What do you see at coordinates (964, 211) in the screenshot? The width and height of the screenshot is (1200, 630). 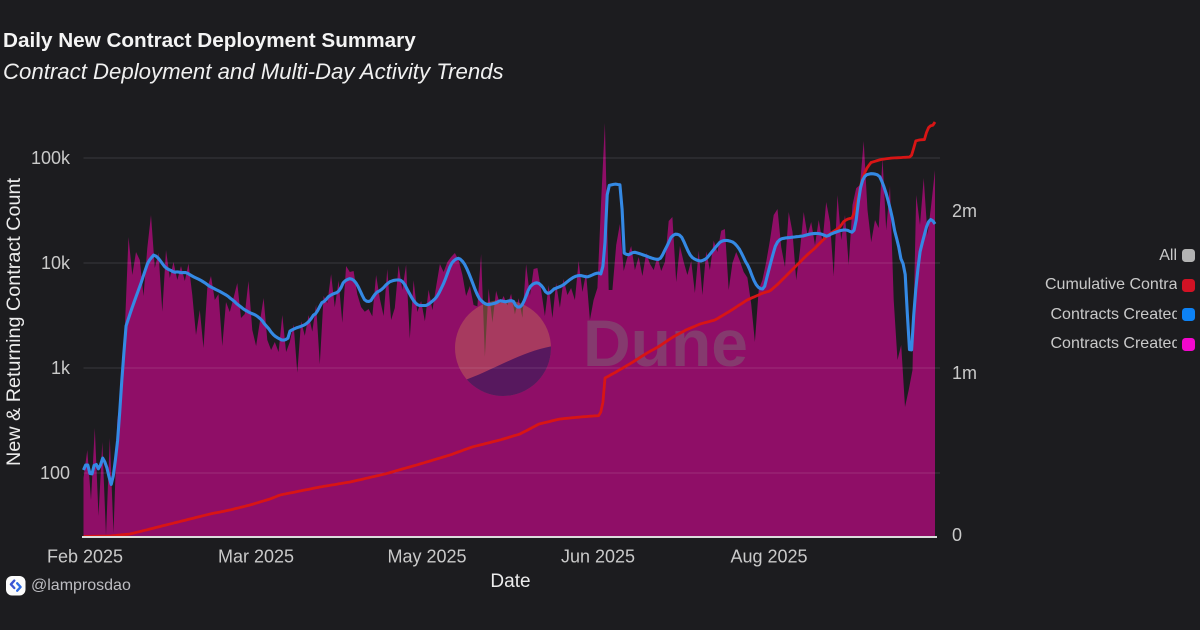 I see `svg-text: 2m` at bounding box center [964, 211].